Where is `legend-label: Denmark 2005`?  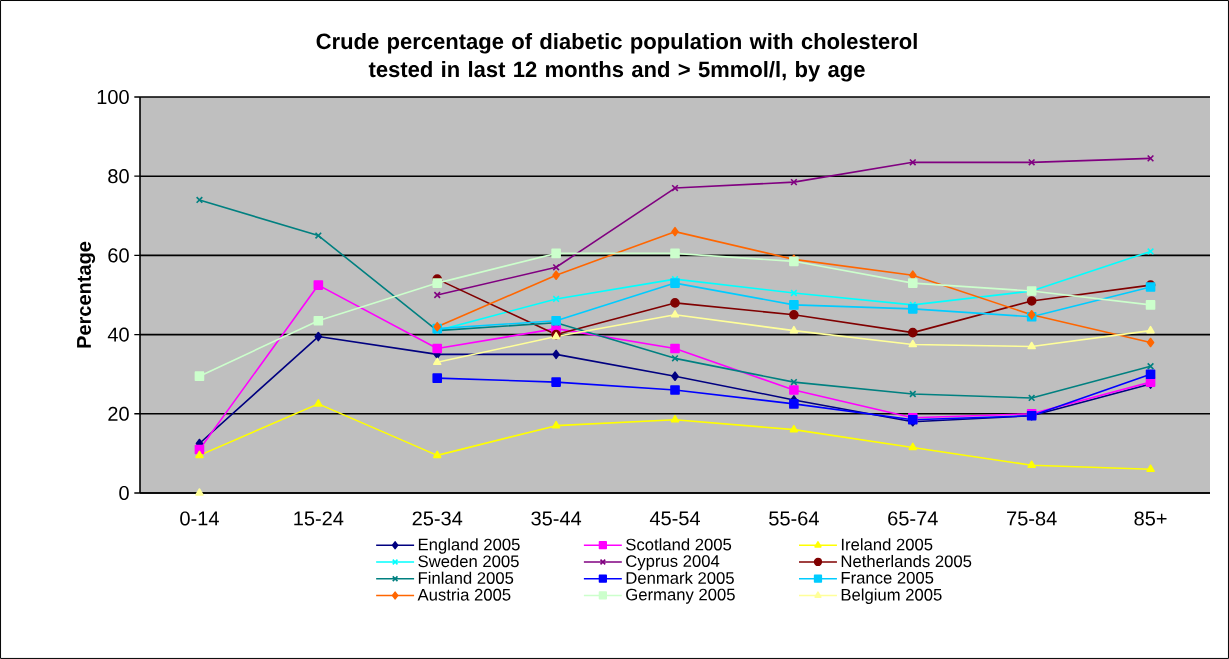 legend-label: Denmark 2005 is located at coordinates (680, 577).